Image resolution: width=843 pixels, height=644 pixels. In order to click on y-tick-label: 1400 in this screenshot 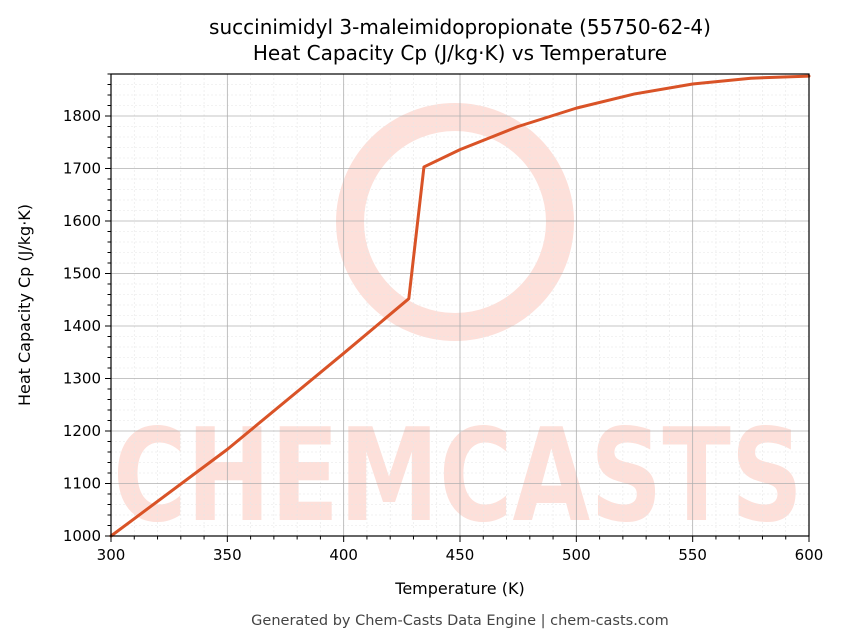, I will do `click(82, 326)`.